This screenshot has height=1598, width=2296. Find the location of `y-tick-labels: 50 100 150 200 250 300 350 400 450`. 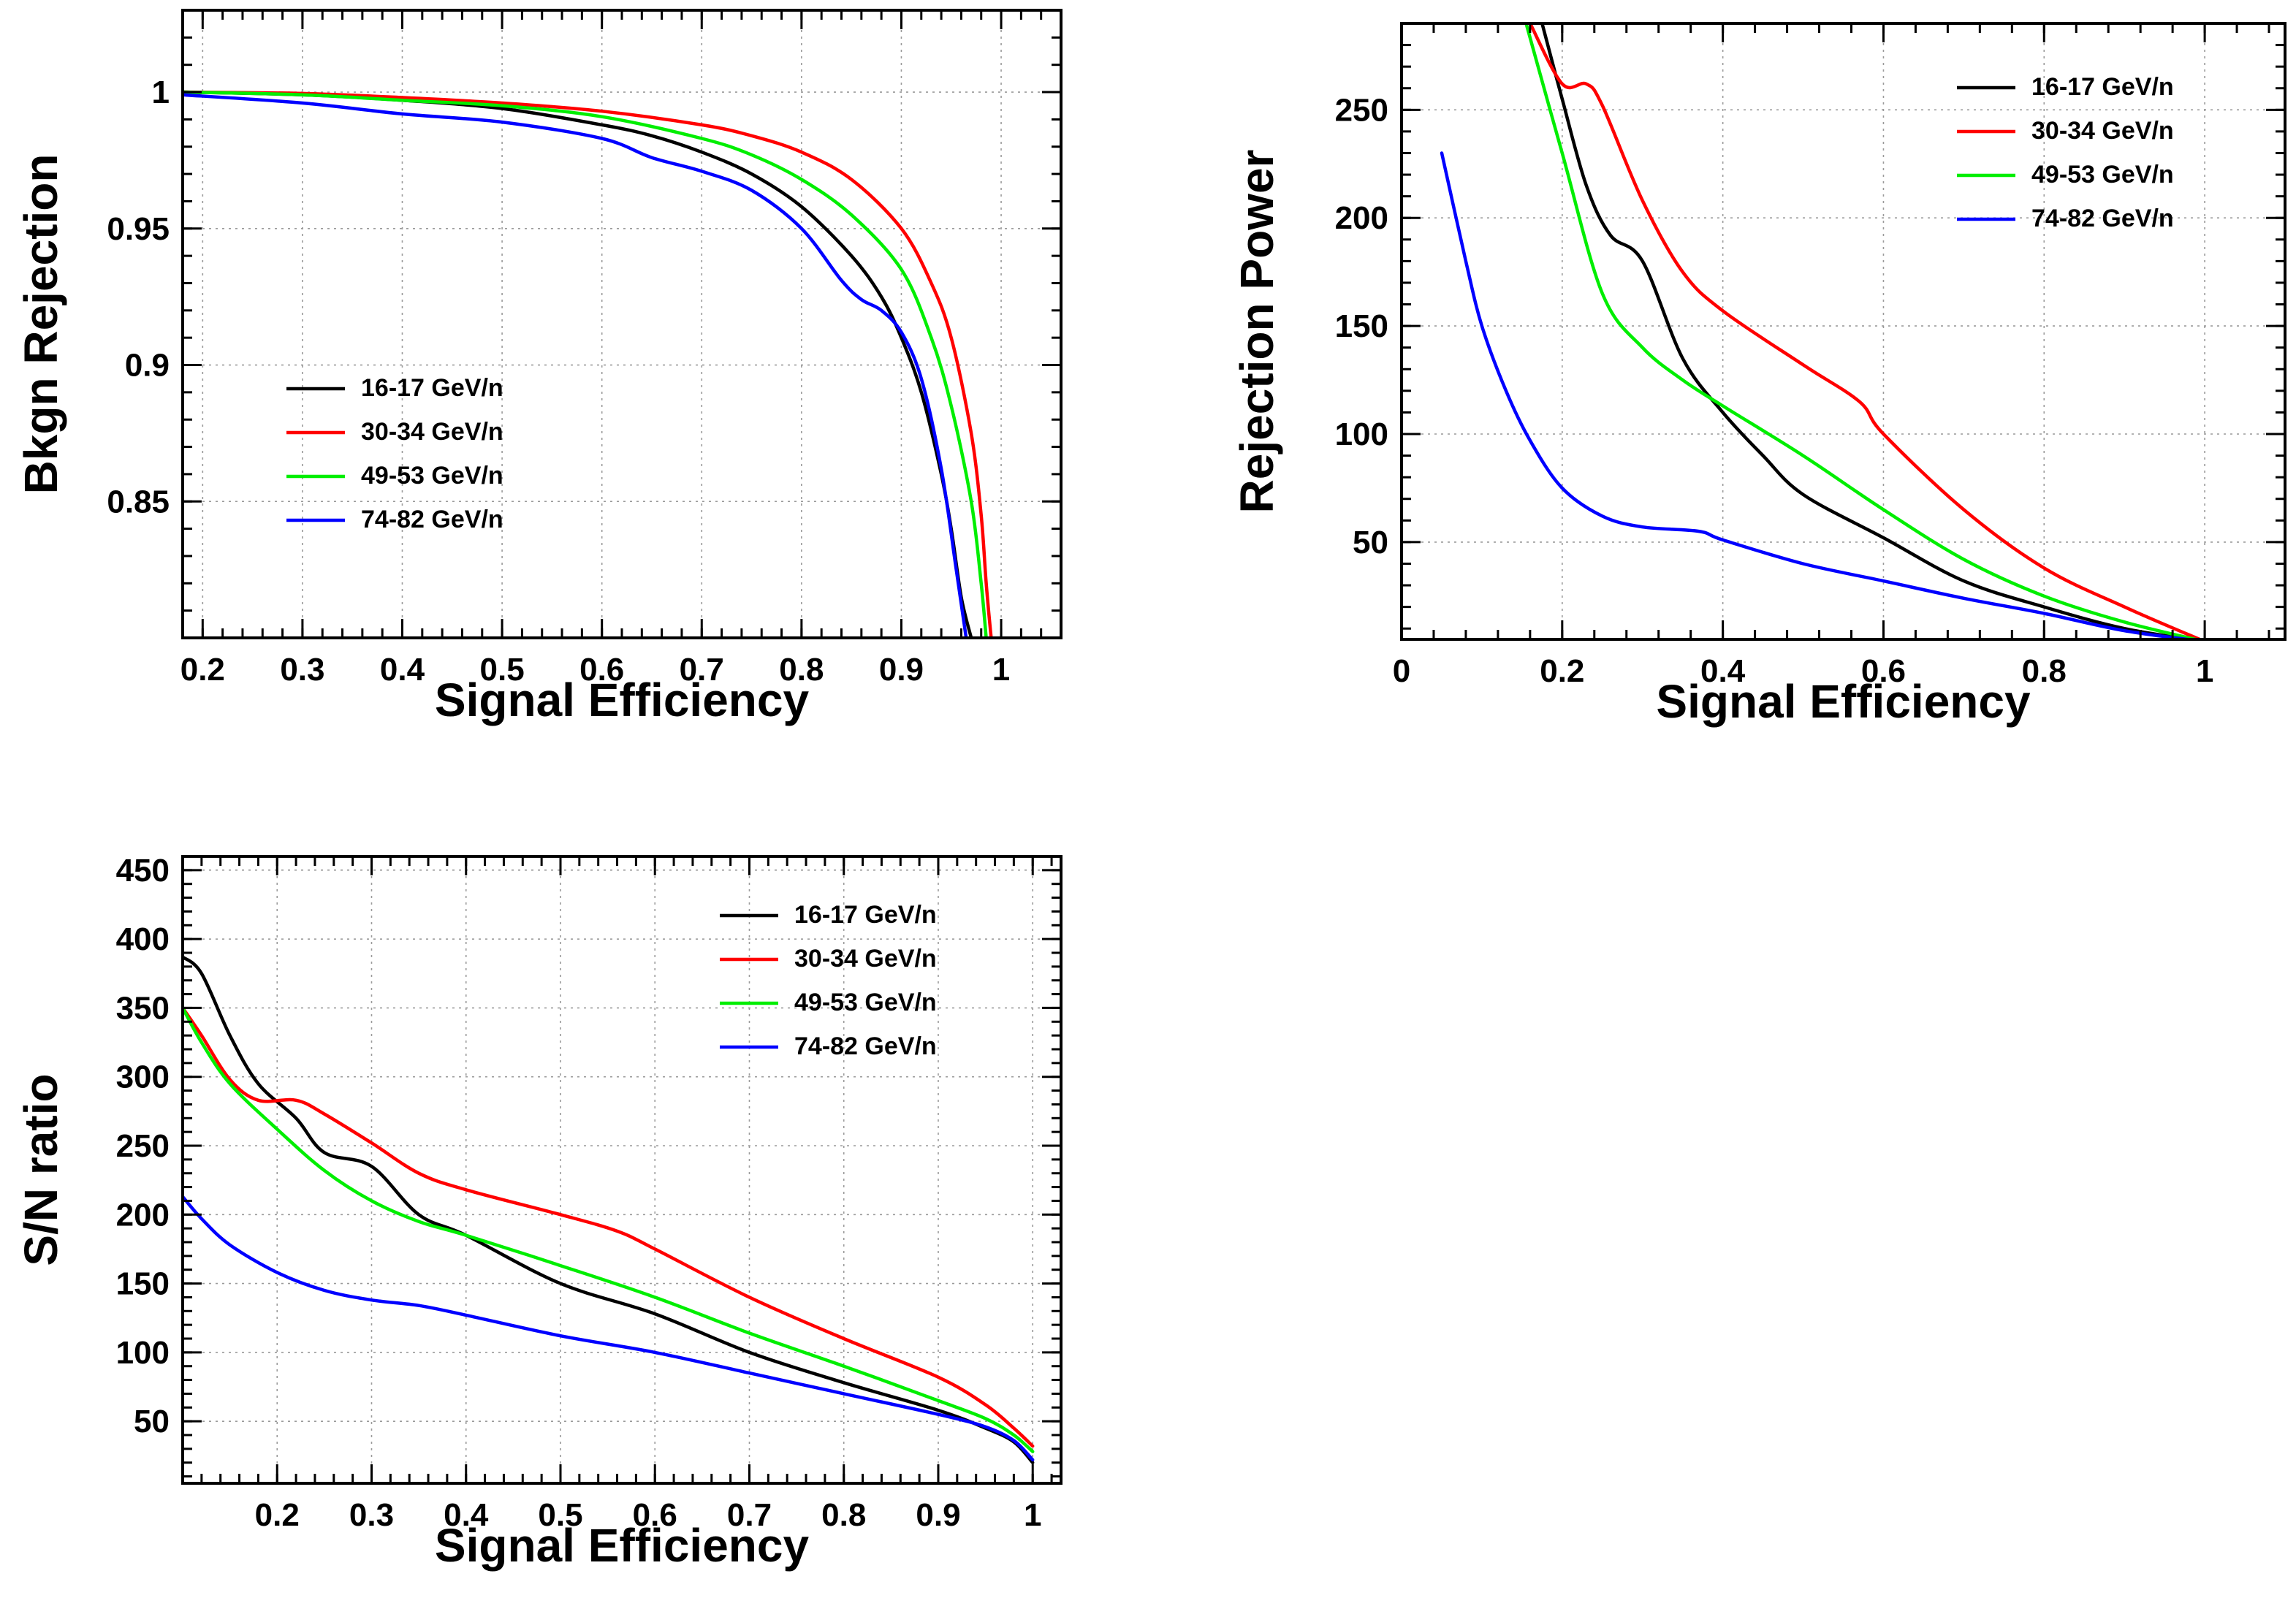

y-tick-labels: 50 100 150 200 250 300 350 400 450 is located at coordinates (143, 1146).